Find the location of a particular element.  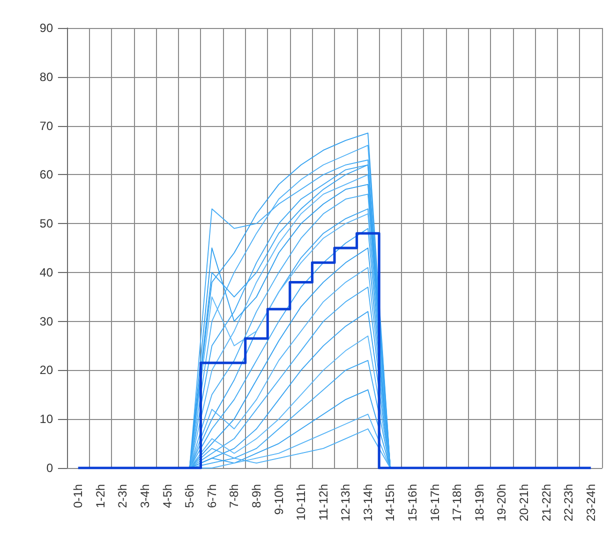

x-tick-label: 1-2h is located at coordinates (100, 496).